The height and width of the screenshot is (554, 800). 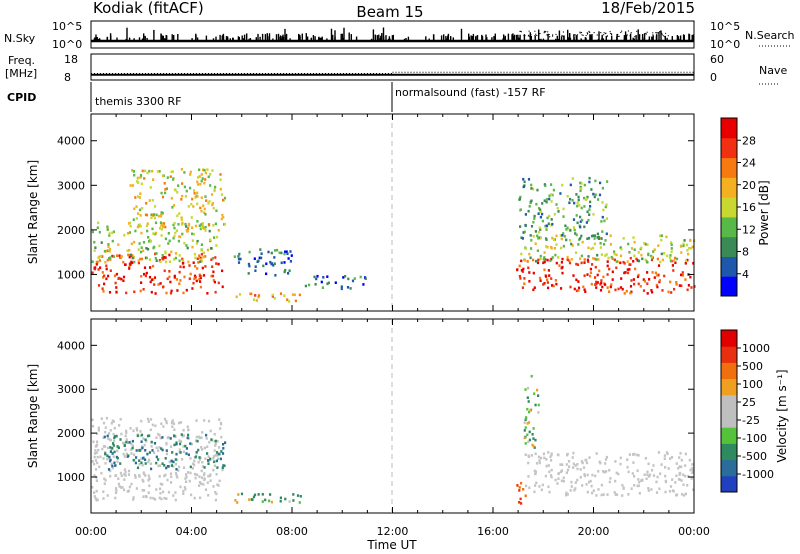 I want to click on velocity-colorbar-swatch, so click(x=729, y=435).